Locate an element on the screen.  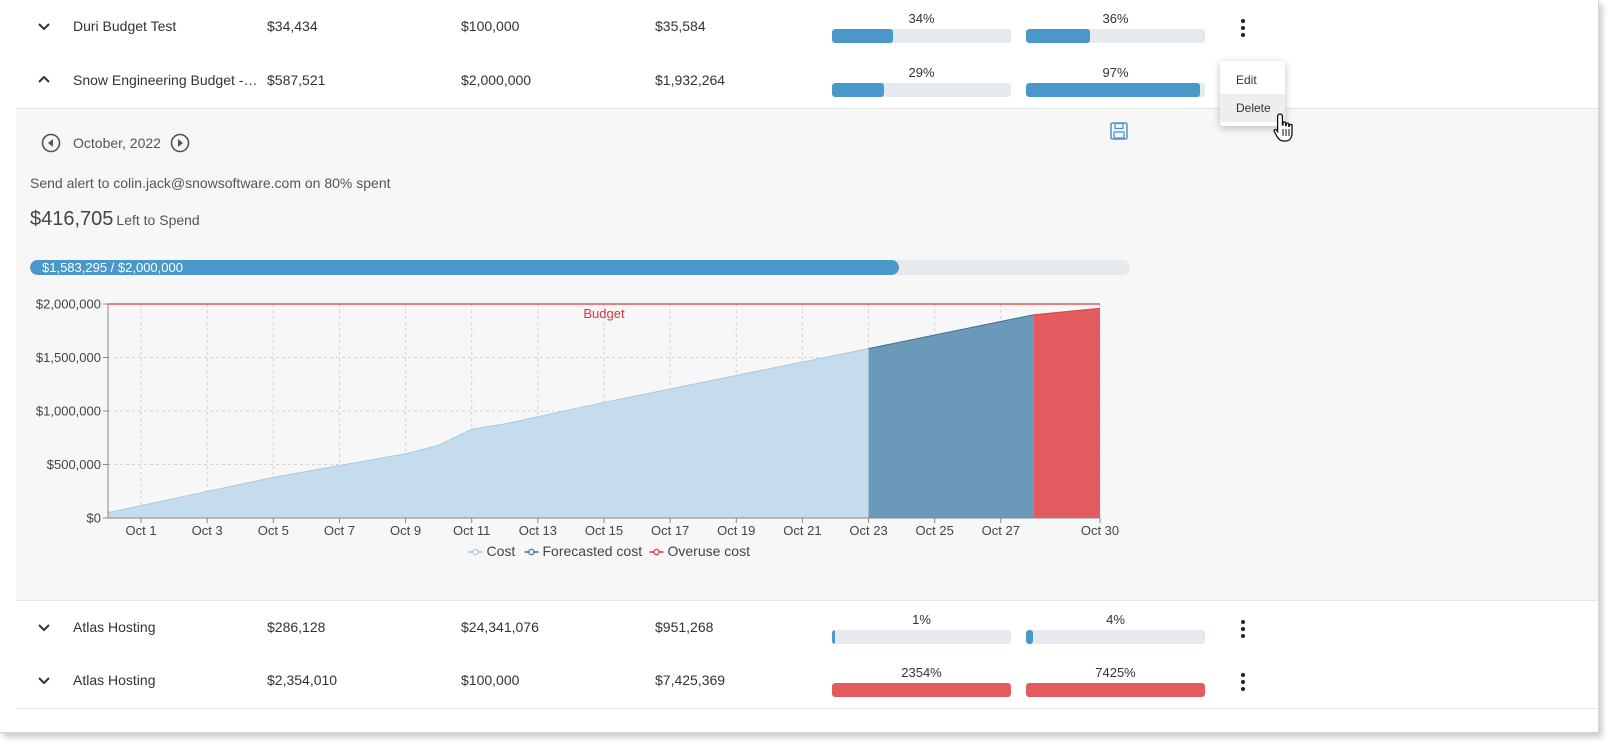
progress-2-percent: 97% is located at coordinates (1115, 72).